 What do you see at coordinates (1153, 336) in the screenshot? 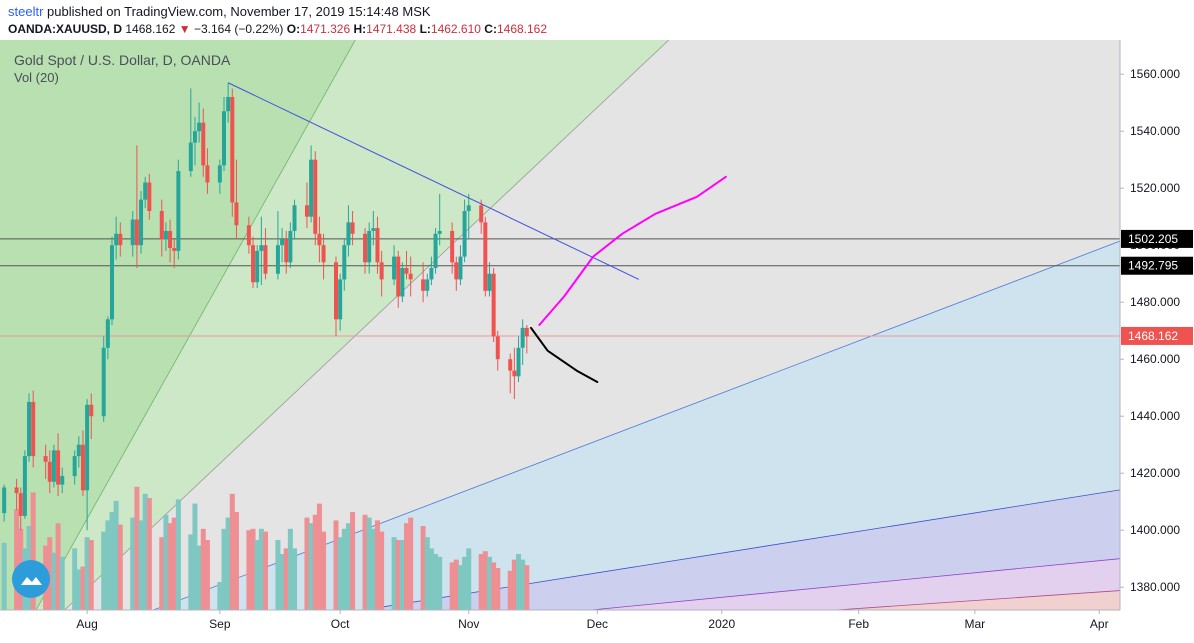
I see `price-label-text: 1468.162` at bounding box center [1153, 336].